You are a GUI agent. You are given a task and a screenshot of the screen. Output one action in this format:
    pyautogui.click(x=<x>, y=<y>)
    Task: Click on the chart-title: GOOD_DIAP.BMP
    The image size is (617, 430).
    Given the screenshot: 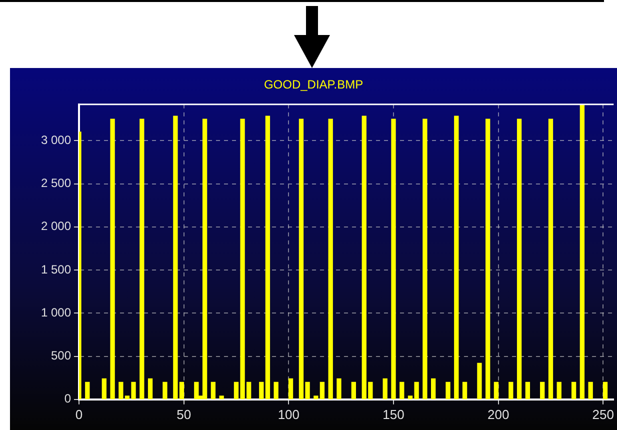 What is the action you would take?
    pyautogui.click(x=314, y=85)
    